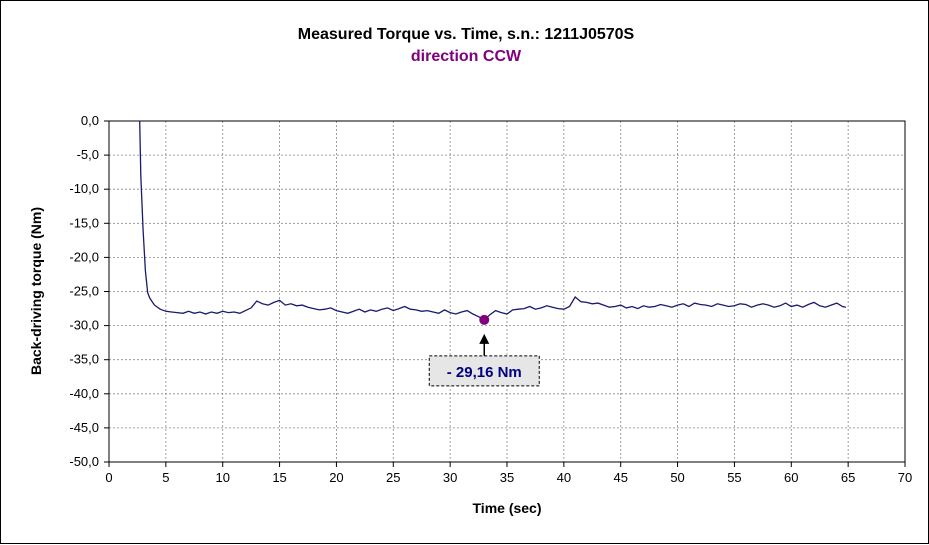 The image size is (929, 545). Describe the element at coordinates (84, 461) in the screenshot. I see `y-tick-label: -50,0` at that location.